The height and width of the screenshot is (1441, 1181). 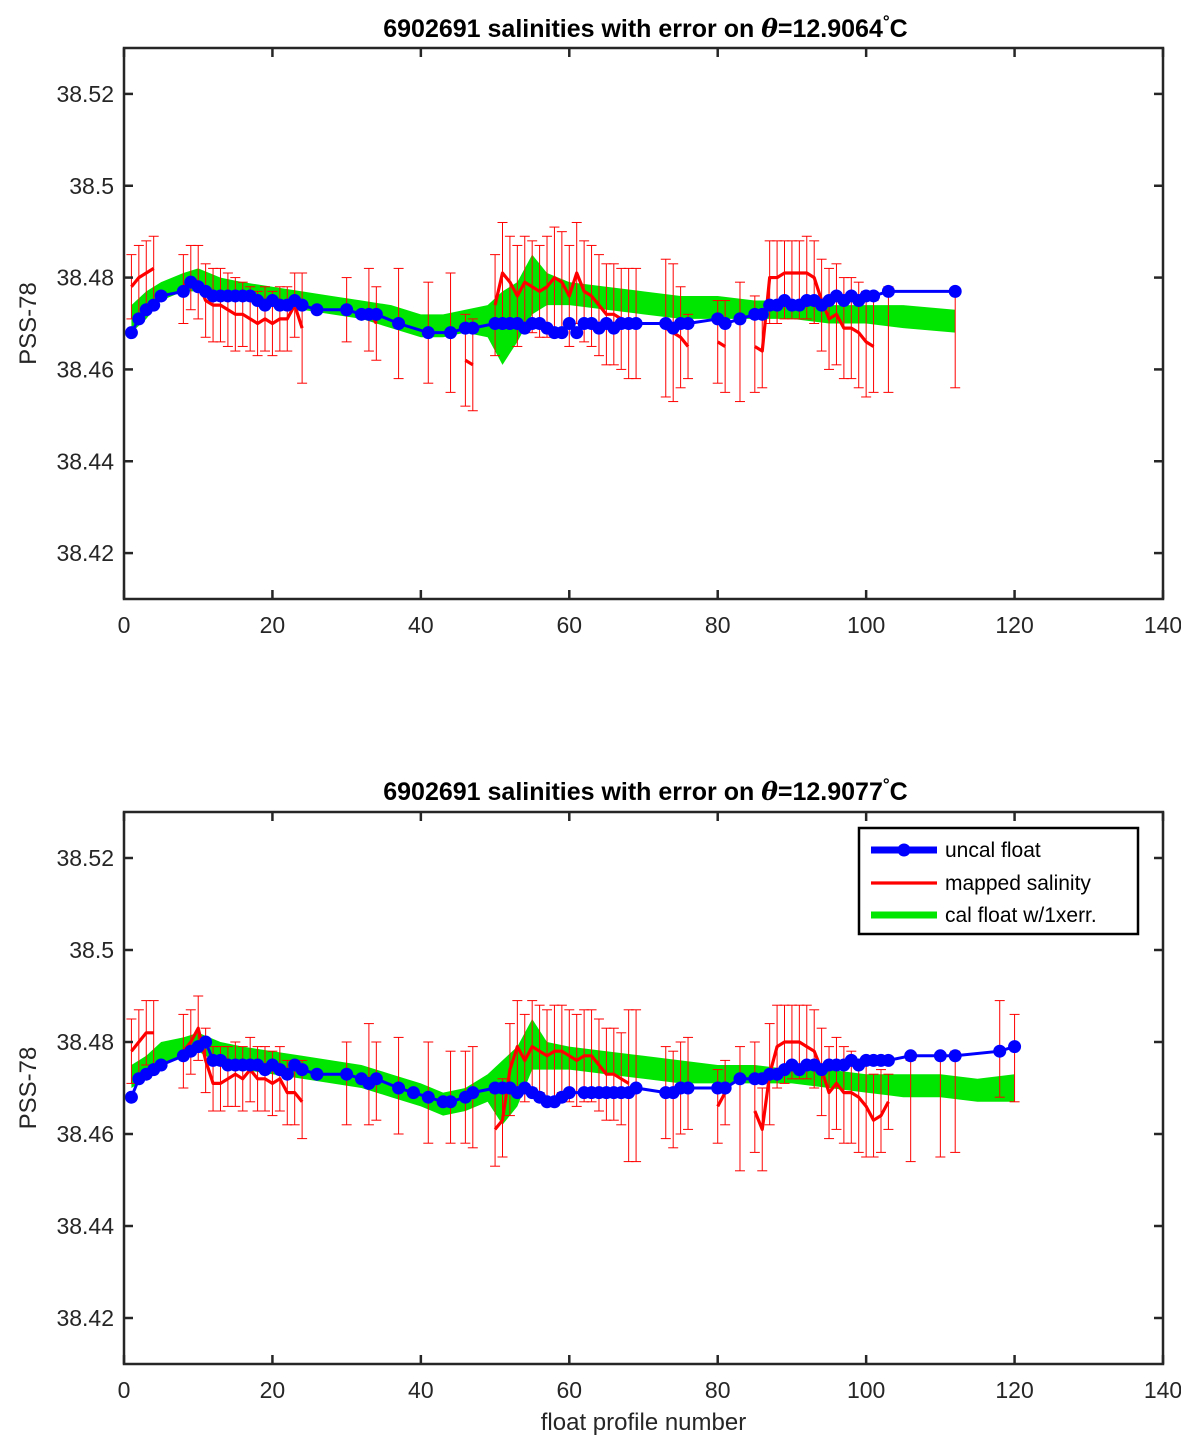 I want to click on legend-label: cal float w/1xerr., so click(x=1021, y=915).